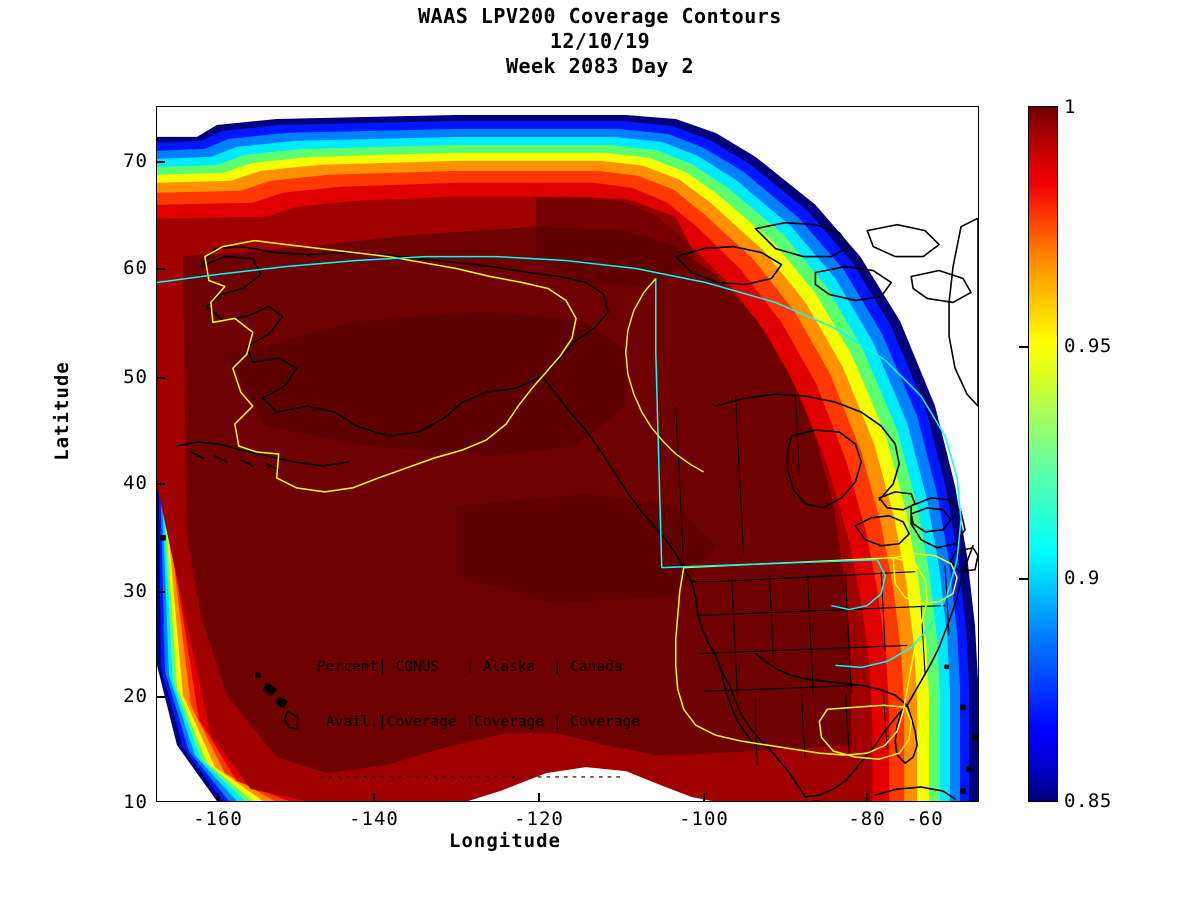  Describe the element at coordinates (135, 161) in the screenshot. I see `ytick-label-70: 70` at that location.